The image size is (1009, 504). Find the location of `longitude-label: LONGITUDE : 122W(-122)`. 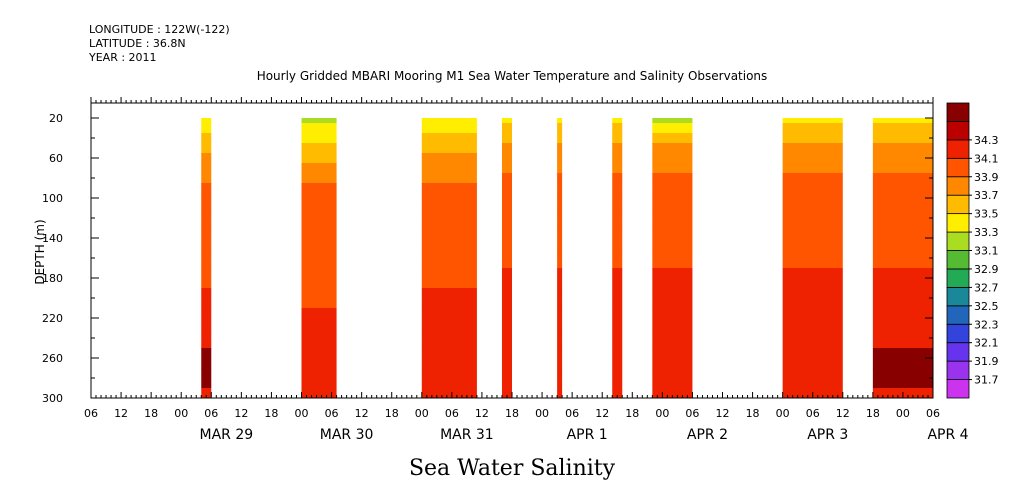

longitude-label: LONGITUDE : 122W(-122) is located at coordinates (159, 29).